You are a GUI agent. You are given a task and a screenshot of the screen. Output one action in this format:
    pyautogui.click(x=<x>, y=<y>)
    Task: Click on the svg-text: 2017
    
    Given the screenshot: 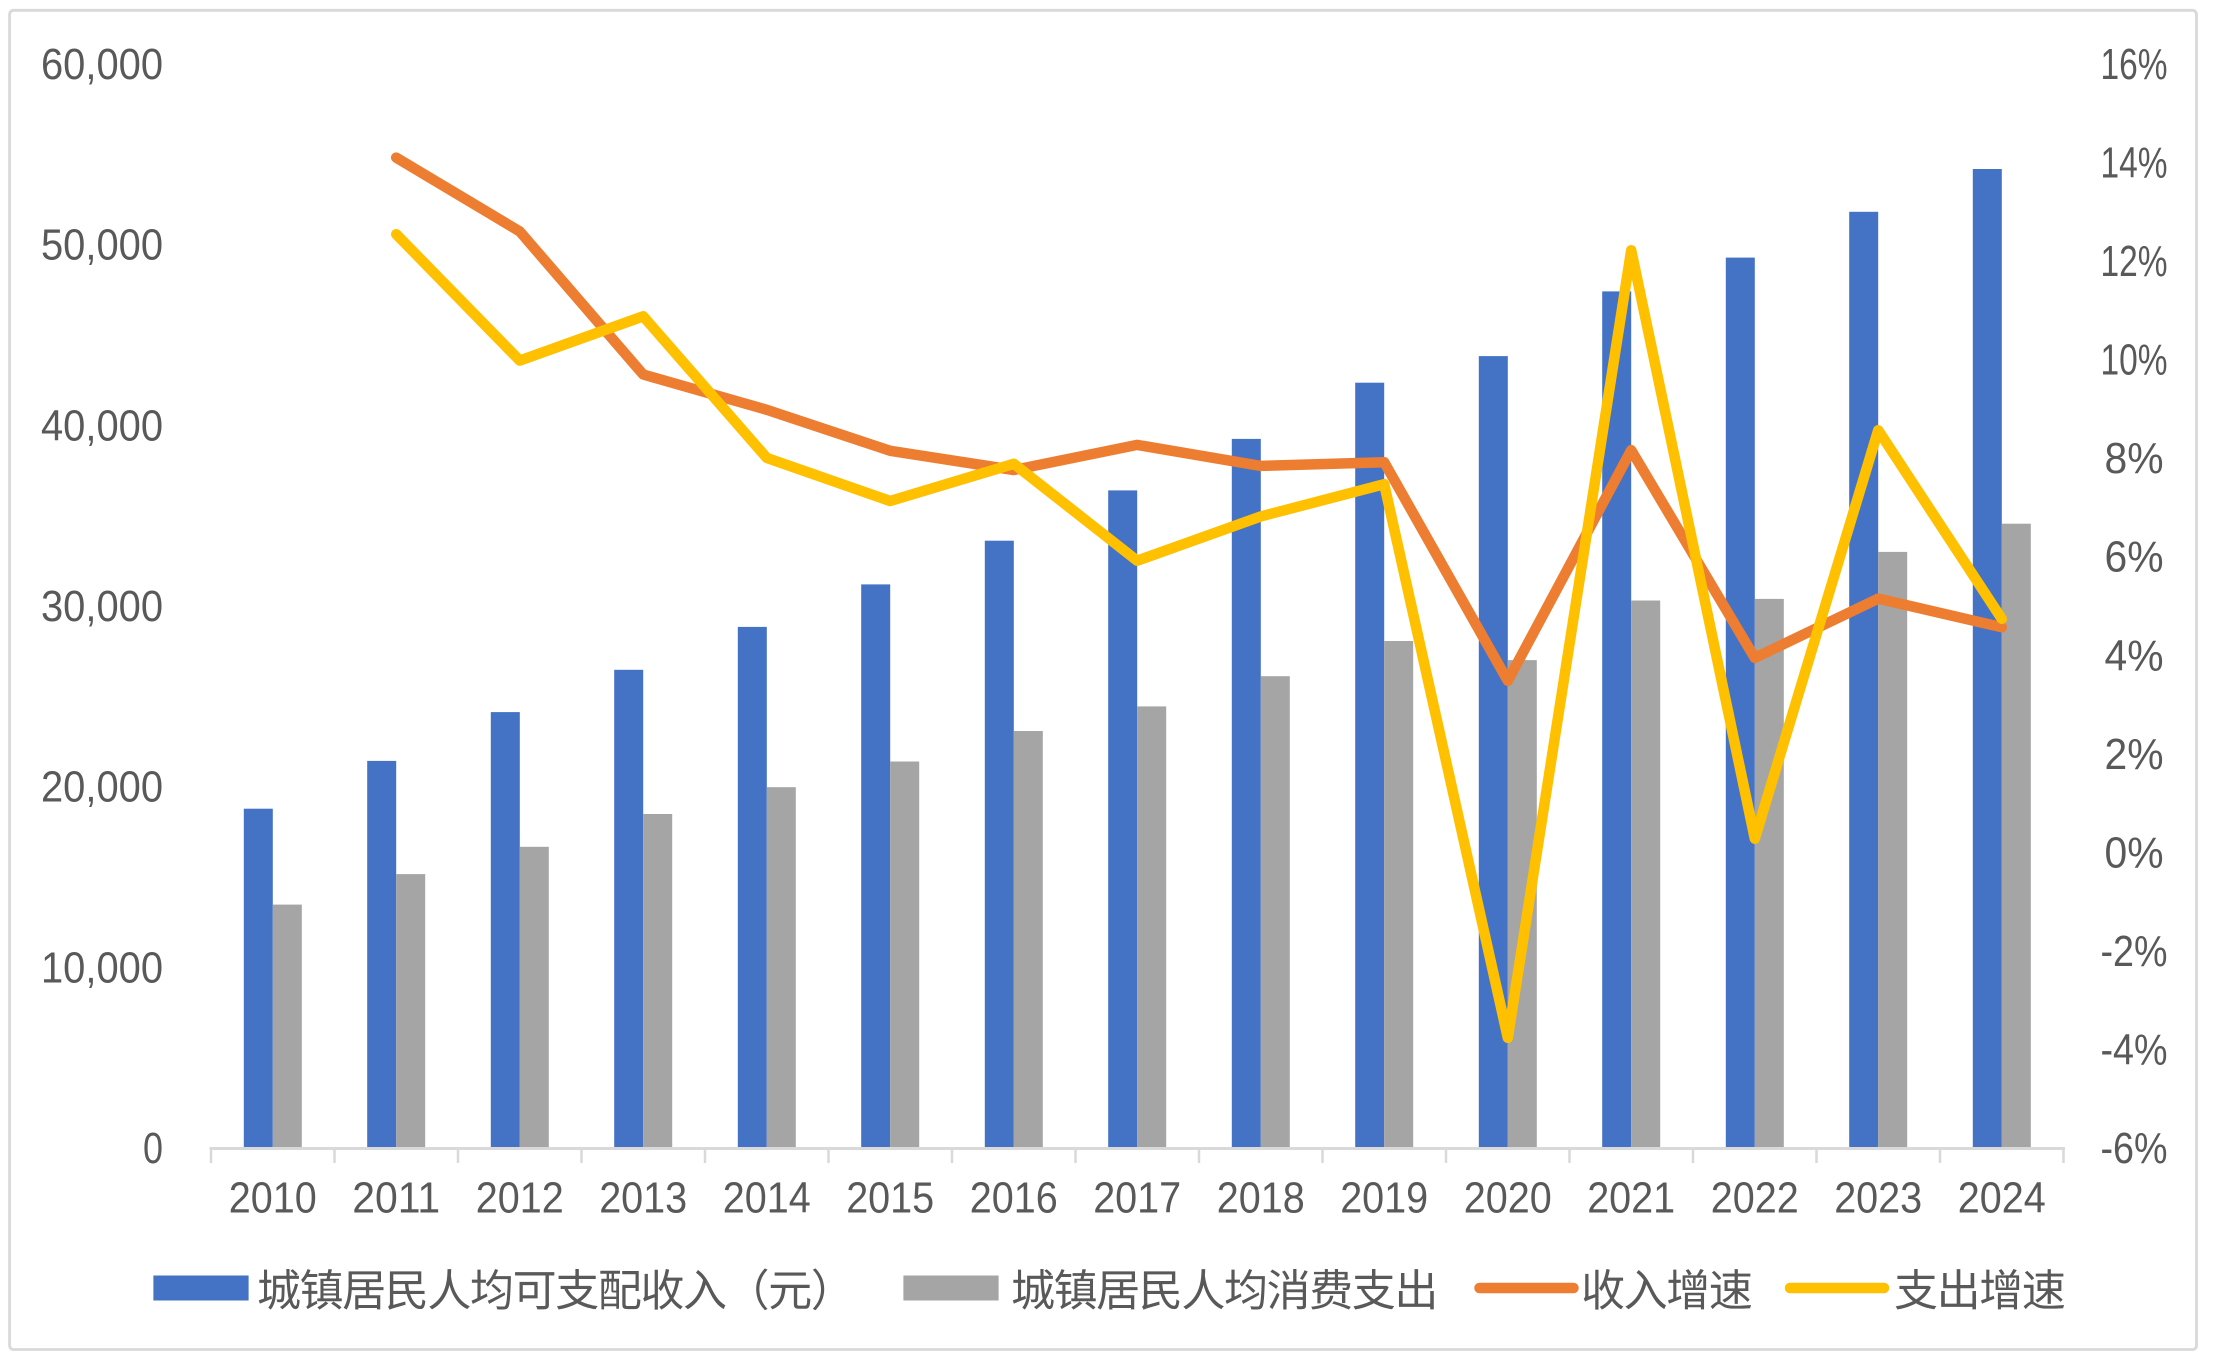 What is the action you would take?
    pyautogui.click(x=1137, y=1198)
    